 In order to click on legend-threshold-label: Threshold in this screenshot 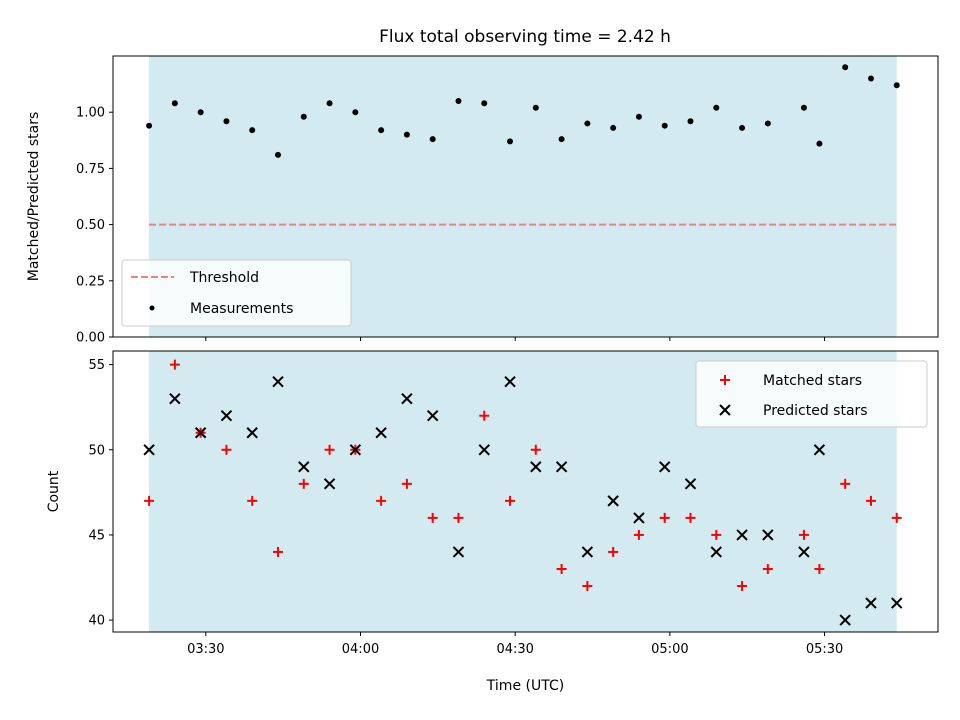, I will do `click(224, 278)`.